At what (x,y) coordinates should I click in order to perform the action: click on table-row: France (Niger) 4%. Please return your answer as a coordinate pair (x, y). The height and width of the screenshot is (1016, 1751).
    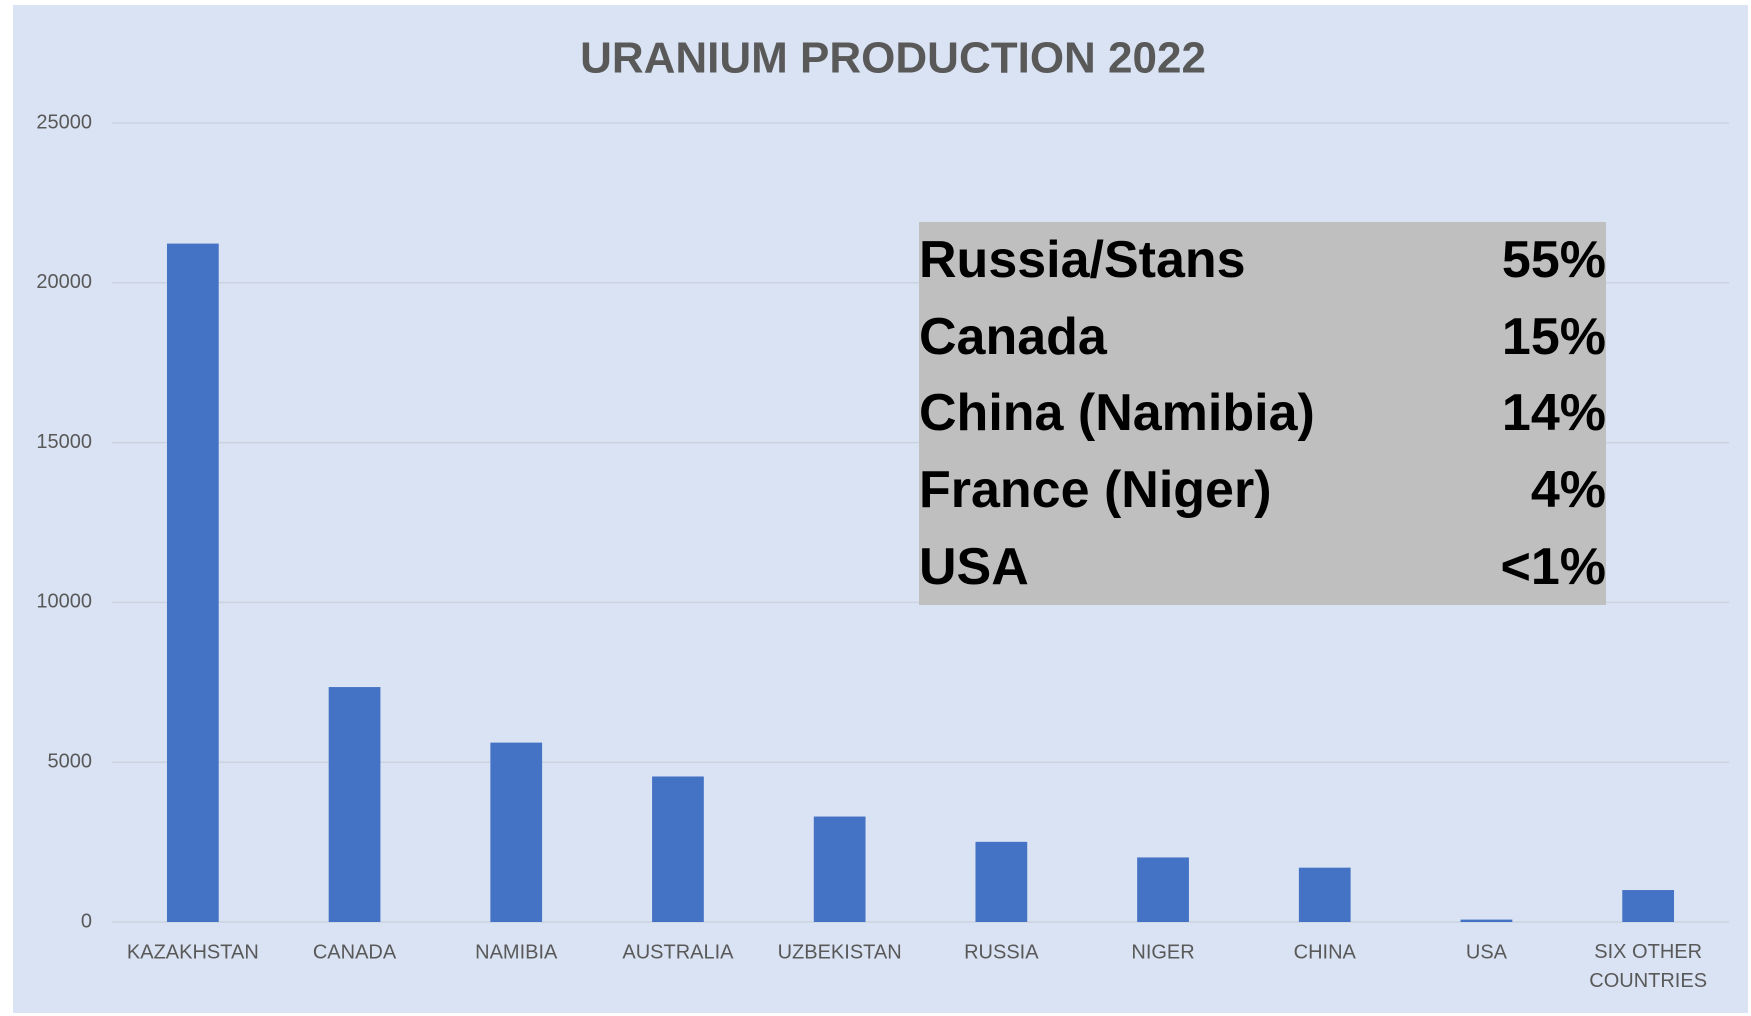
    Looking at the image, I should click on (1262, 490).